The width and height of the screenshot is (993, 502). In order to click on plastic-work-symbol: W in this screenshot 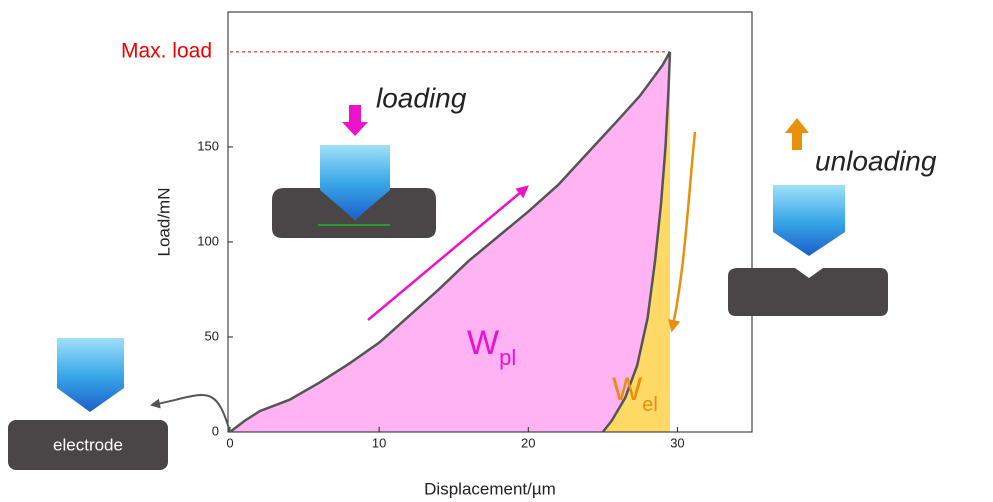, I will do `click(483, 343)`.